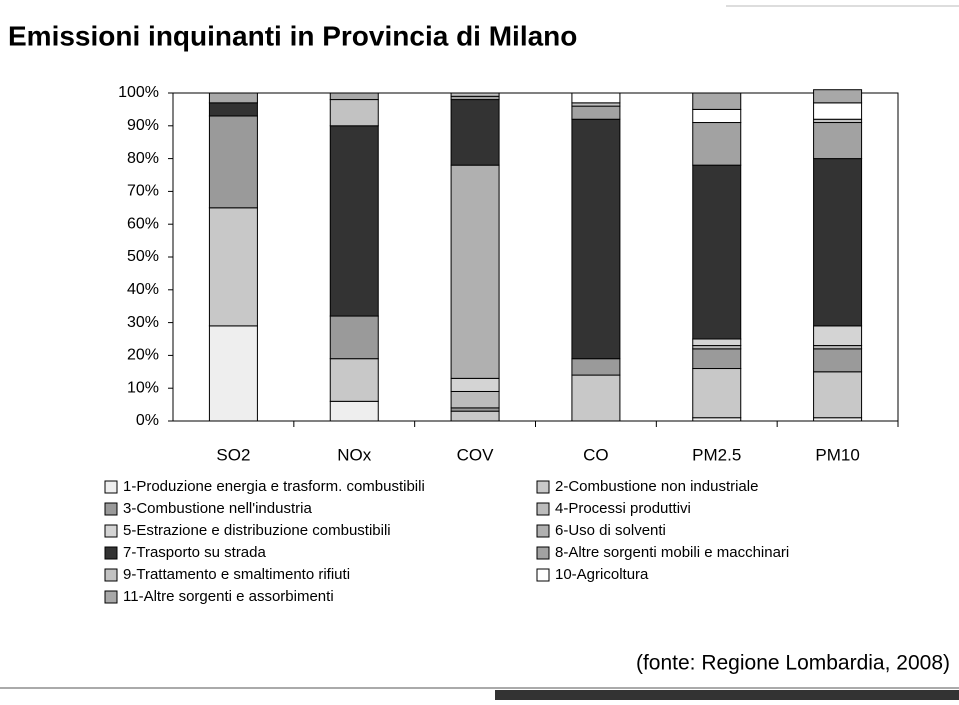  Describe the element at coordinates (727, 695) in the screenshot. I see `footer-band` at that location.